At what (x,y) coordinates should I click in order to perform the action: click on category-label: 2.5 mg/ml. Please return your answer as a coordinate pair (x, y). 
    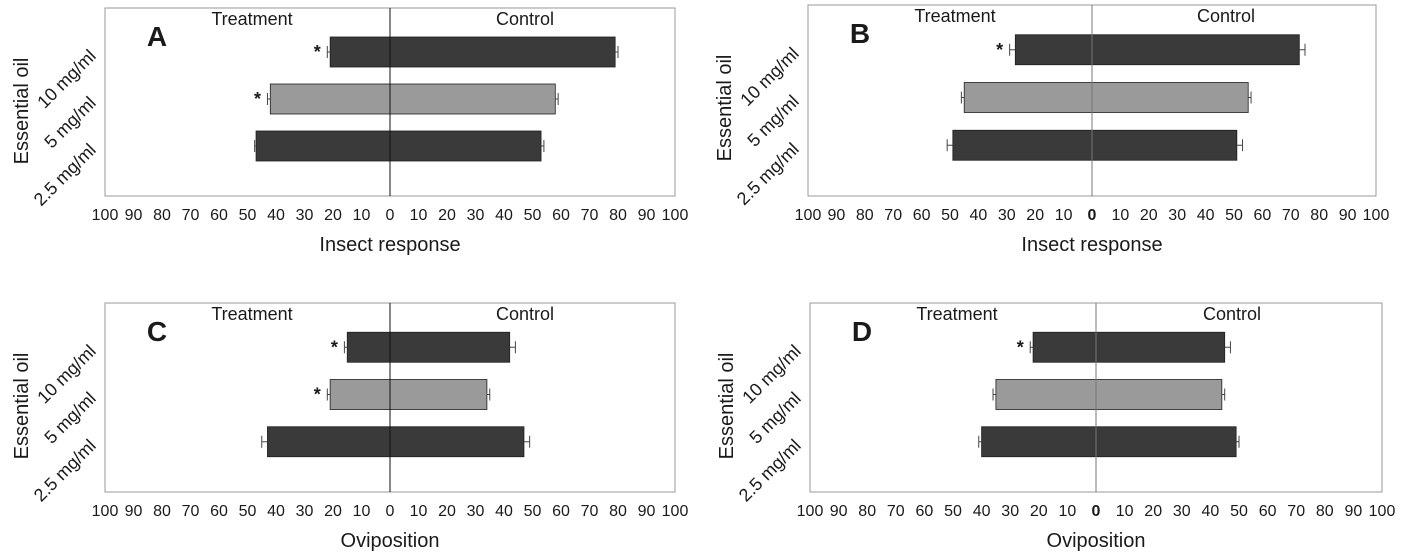
    Looking at the image, I should click on (65, 470).